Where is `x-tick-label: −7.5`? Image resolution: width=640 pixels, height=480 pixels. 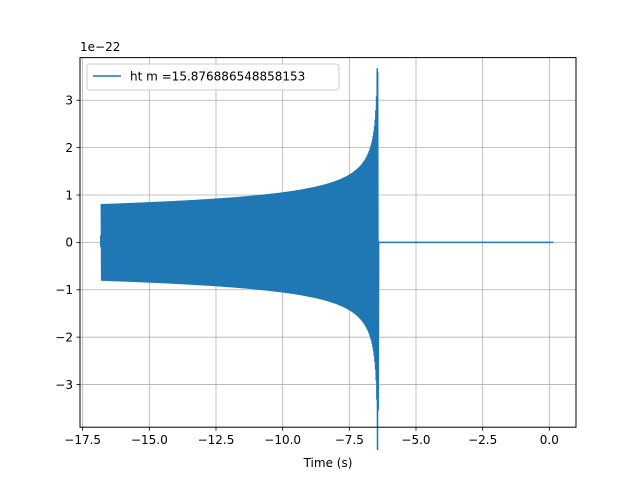
x-tick-label: −7.5 is located at coordinates (349, 440).